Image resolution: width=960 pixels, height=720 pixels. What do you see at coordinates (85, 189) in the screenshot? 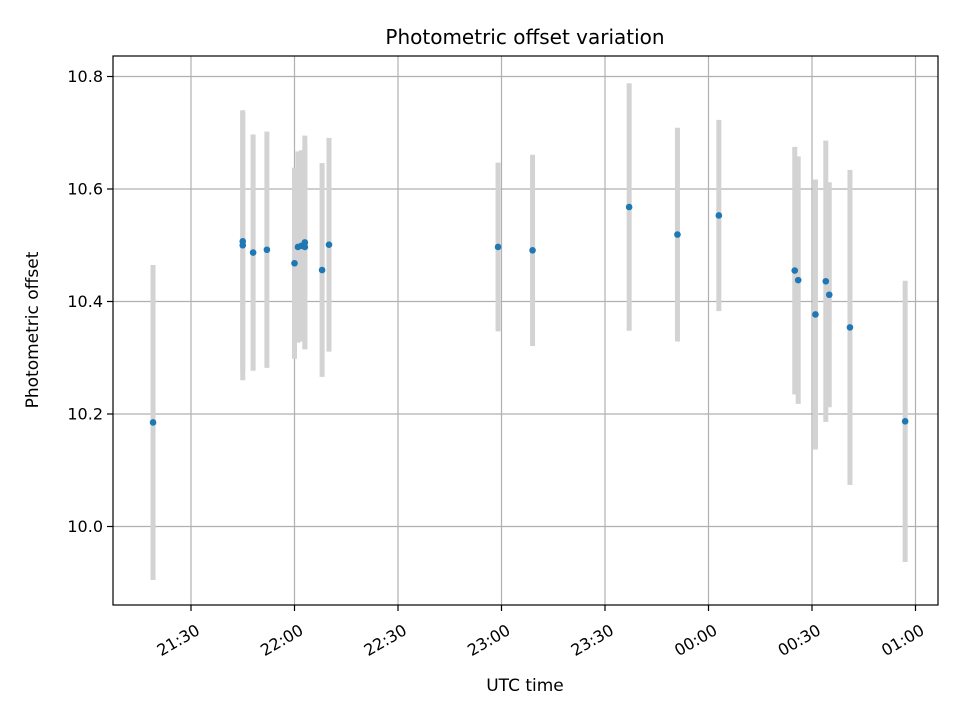
I see `y-tick-label: 10.6` at bounding box center [85, 189].